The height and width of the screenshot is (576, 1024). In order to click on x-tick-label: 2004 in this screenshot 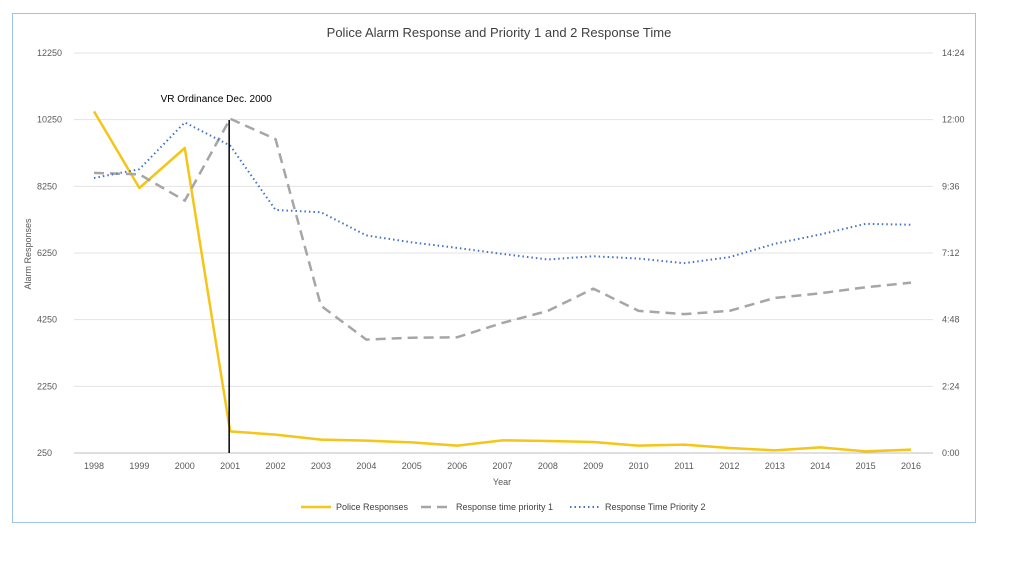, I will do `click(366, 466)`.